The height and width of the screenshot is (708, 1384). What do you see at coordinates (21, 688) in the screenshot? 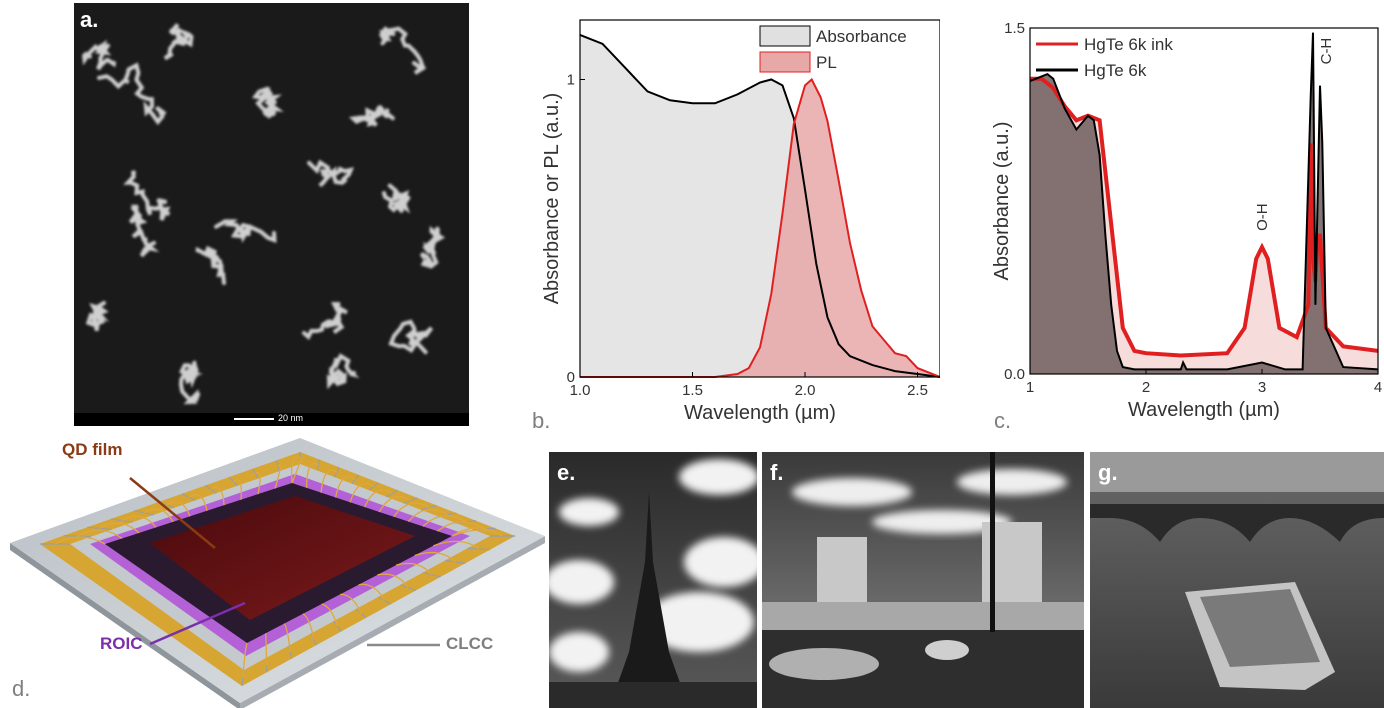
I see `panel-letter-d: d.` at bounding box center [21, 688].